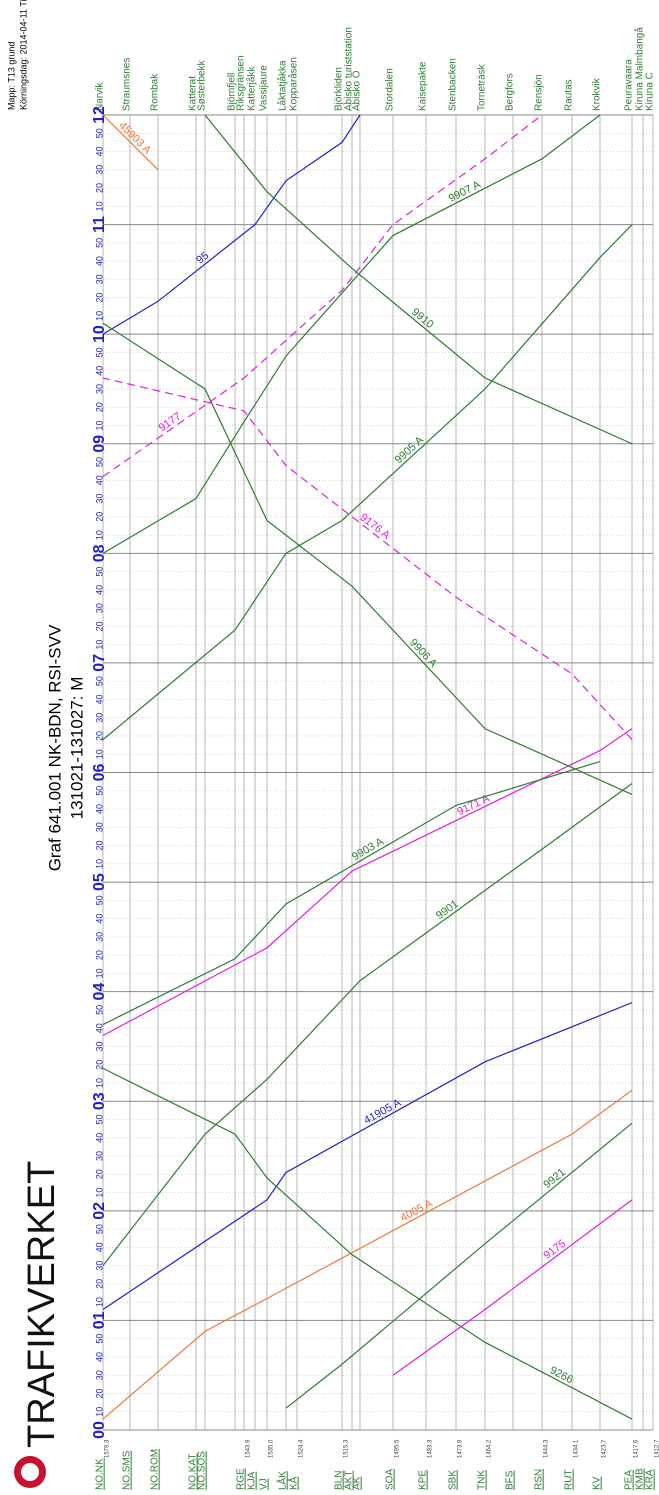 The width and height of the screenshot is (659, 1495). What do you see at coordinates (282, 1480) in the screenshot?
I see `station-code: LÅK` at bounding box center [282, 1480].